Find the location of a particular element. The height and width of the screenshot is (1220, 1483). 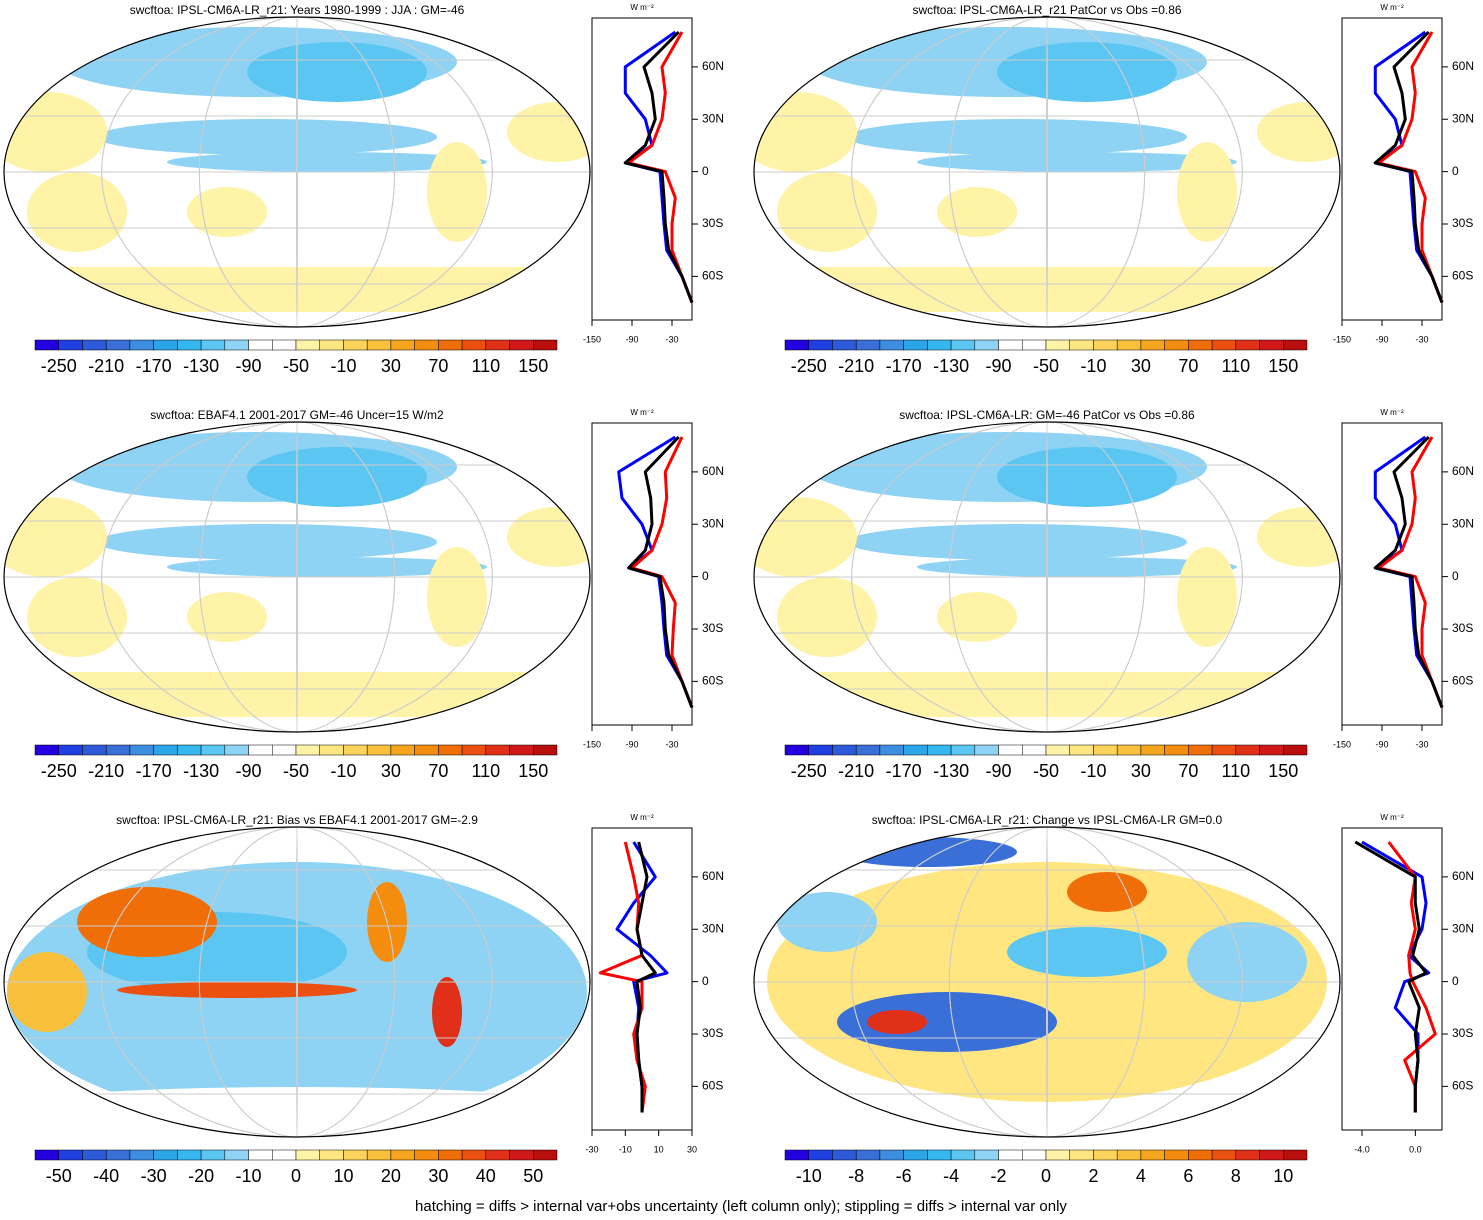

colorbar-label: -4 is located at coordinates (951, 1176).